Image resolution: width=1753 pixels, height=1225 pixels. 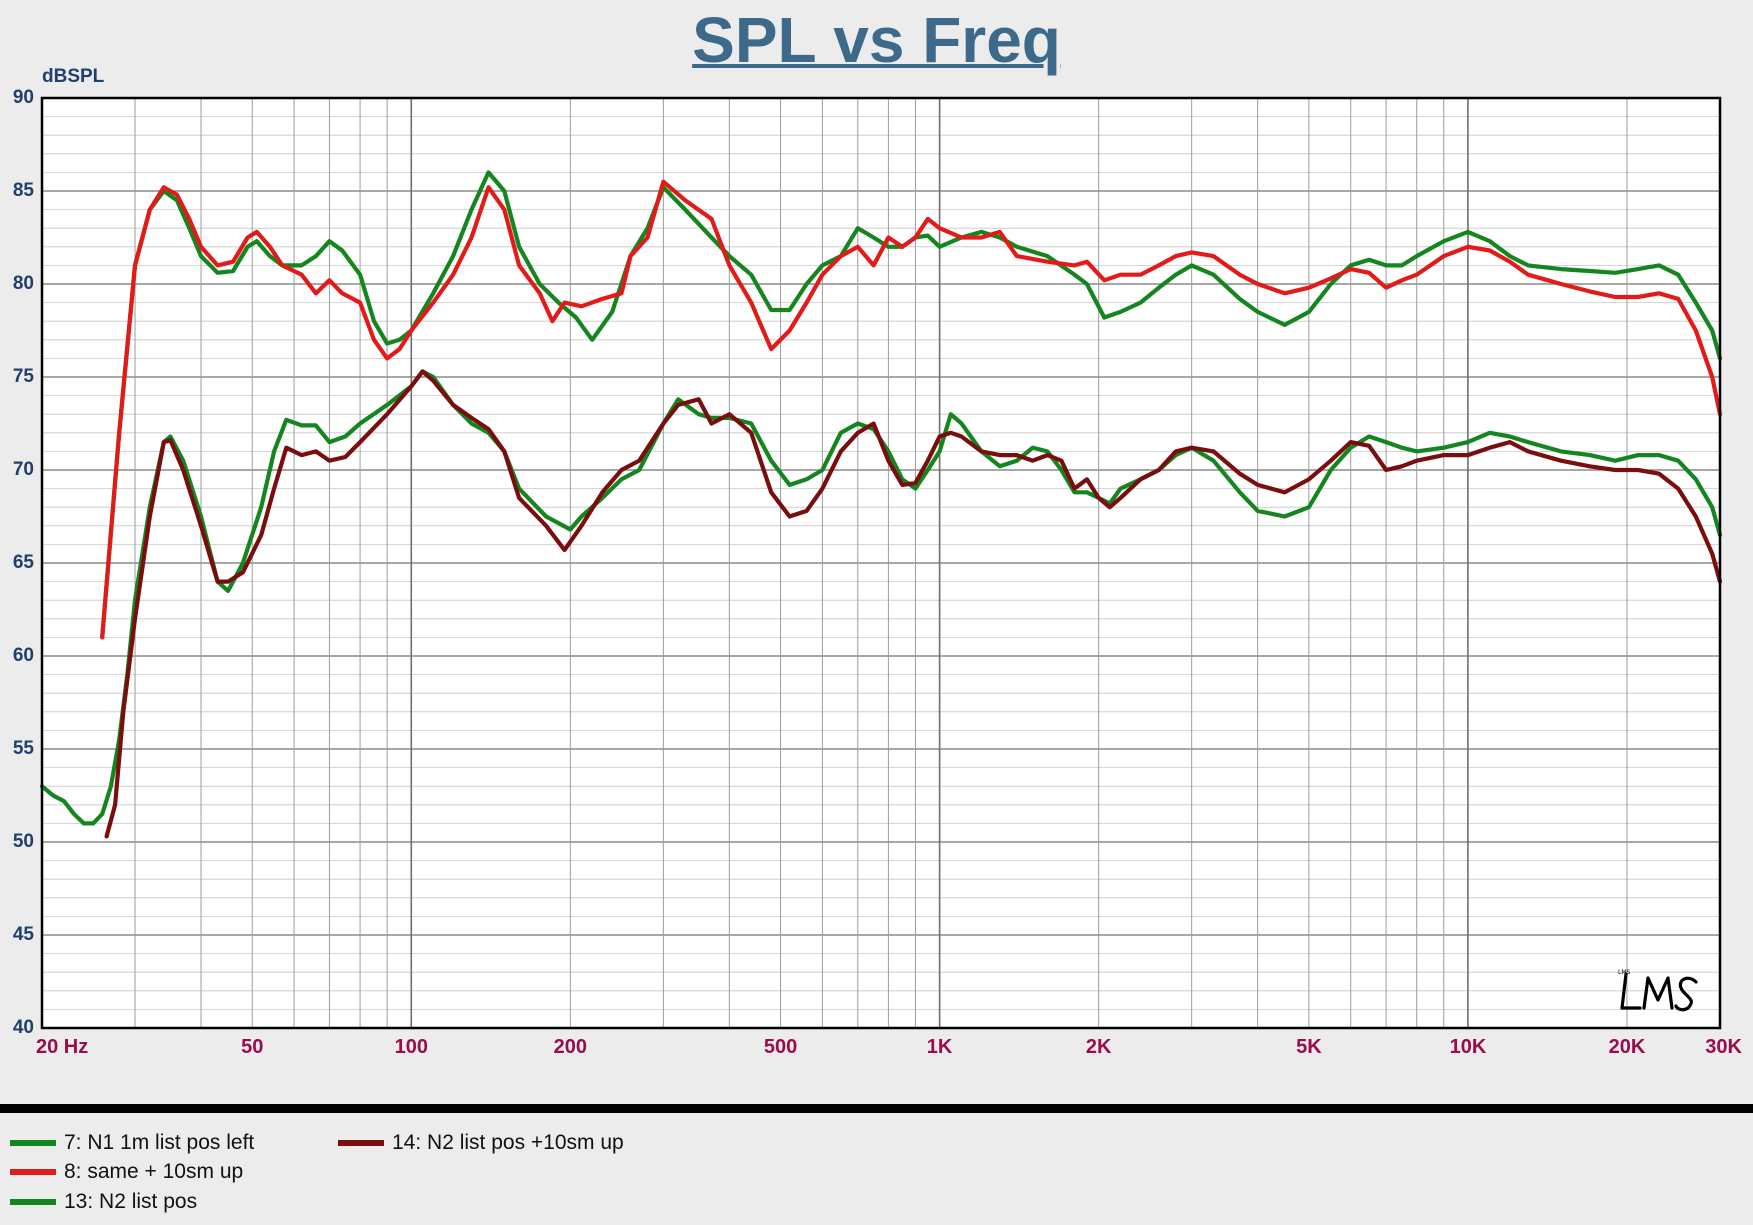 I want to click on x-tick-label: 1K, so click(x=939, y=1047).